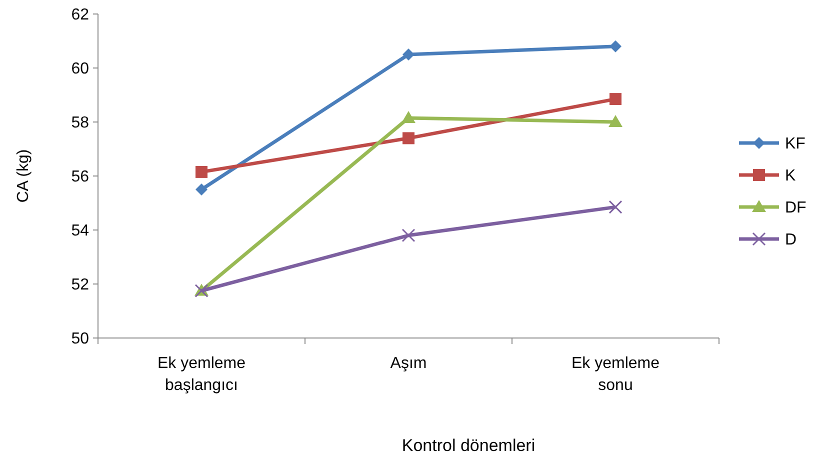 The height and width of the screenshot is (459, 824). Describe the element at coordinates (80, 177) in the screenshot. I see `y-tick-label: 56` at that location.